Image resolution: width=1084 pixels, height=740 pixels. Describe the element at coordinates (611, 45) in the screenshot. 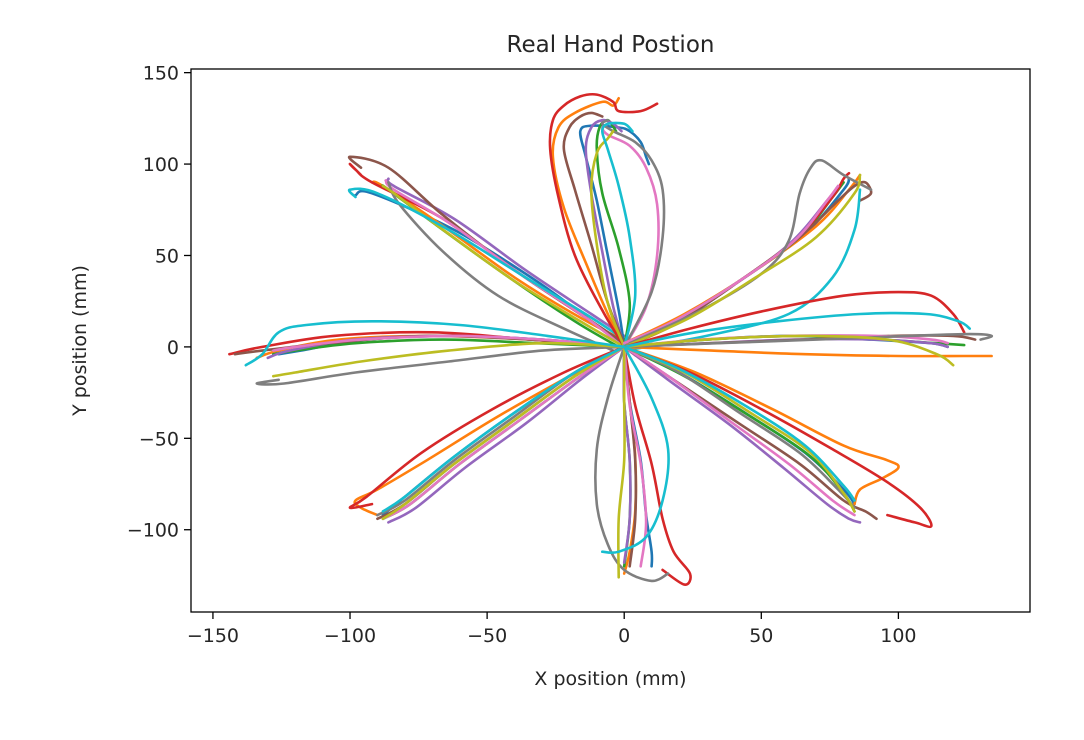

I see `chart-title: Real Hand Postion` at that location.